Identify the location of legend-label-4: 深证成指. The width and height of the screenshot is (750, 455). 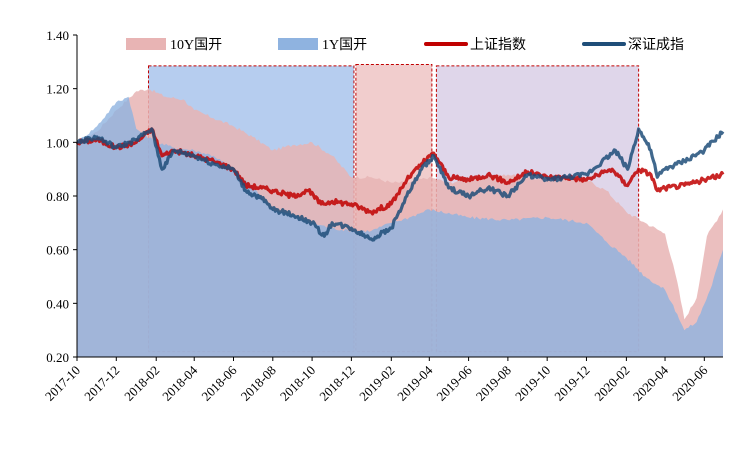
(656, 45).